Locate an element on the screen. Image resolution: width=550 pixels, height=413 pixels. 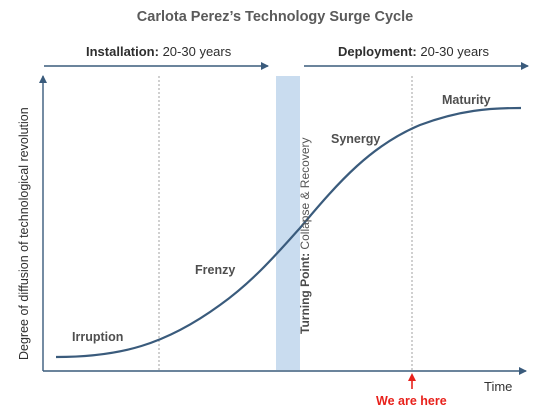
stage-maturity: Maturity is located at coordinates (466, 100).